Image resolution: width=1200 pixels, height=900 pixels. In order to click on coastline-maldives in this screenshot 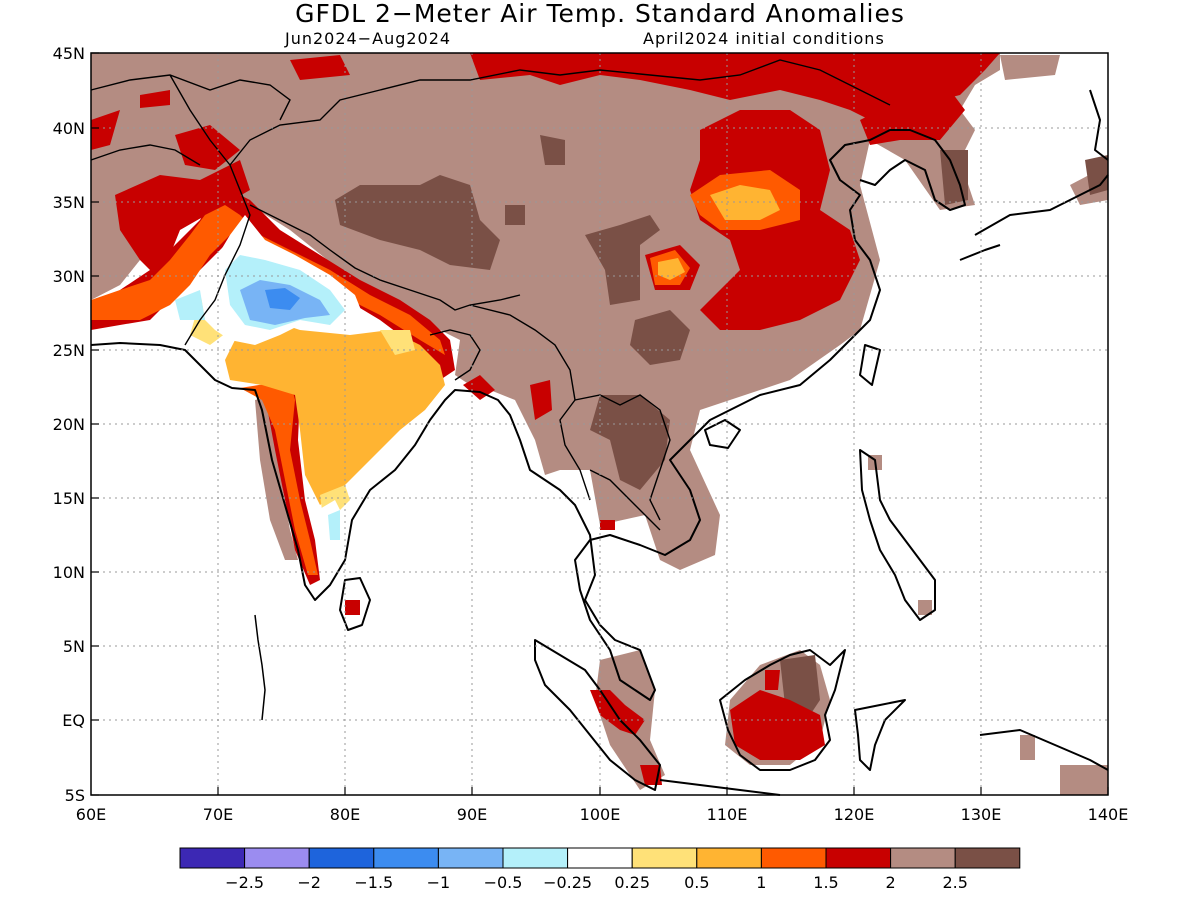, I will do `click(260, 667)`.